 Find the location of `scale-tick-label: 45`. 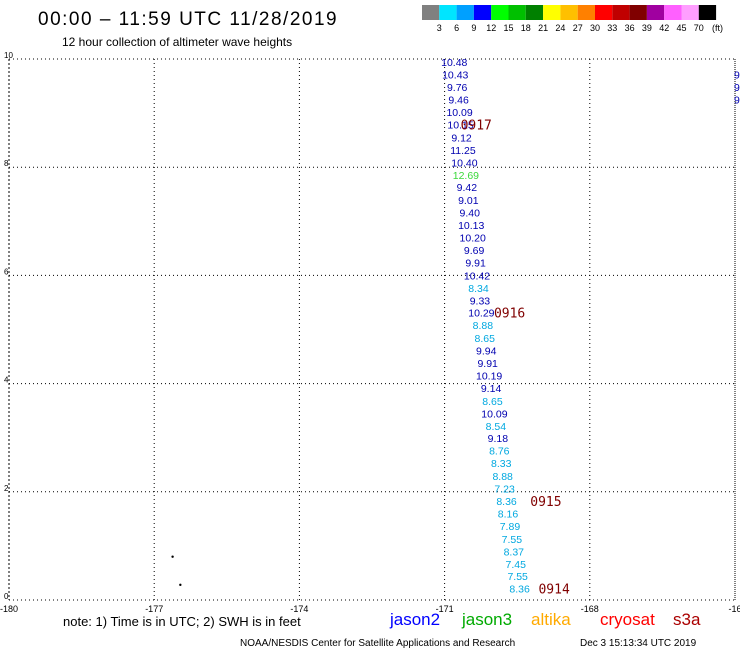

scale-tick-label: 45 is located at coordinates (681, 28).